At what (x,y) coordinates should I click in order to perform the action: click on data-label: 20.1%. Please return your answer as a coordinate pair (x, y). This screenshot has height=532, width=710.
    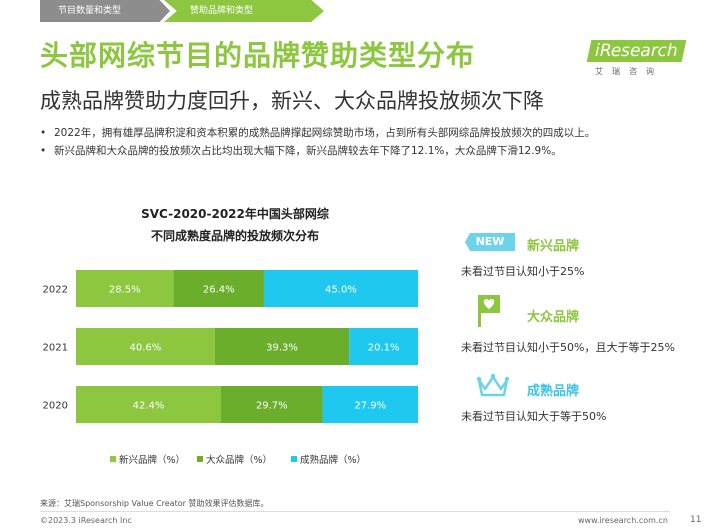
    Looking at the image, I should click on (384, 348).